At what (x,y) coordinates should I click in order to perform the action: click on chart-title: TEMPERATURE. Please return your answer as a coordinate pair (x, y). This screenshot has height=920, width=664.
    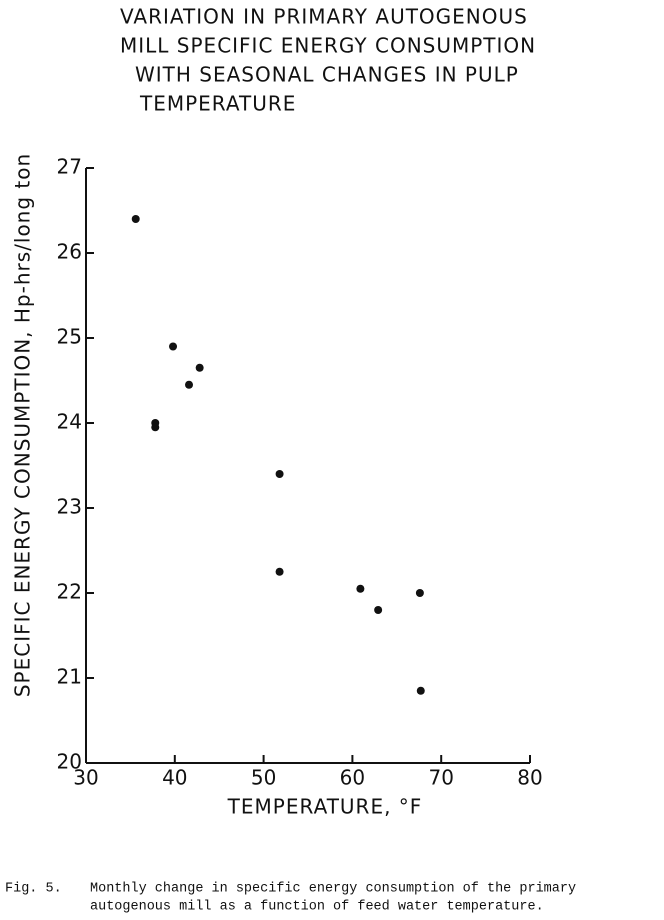
    Looking at the image, I should click on (217, 104).